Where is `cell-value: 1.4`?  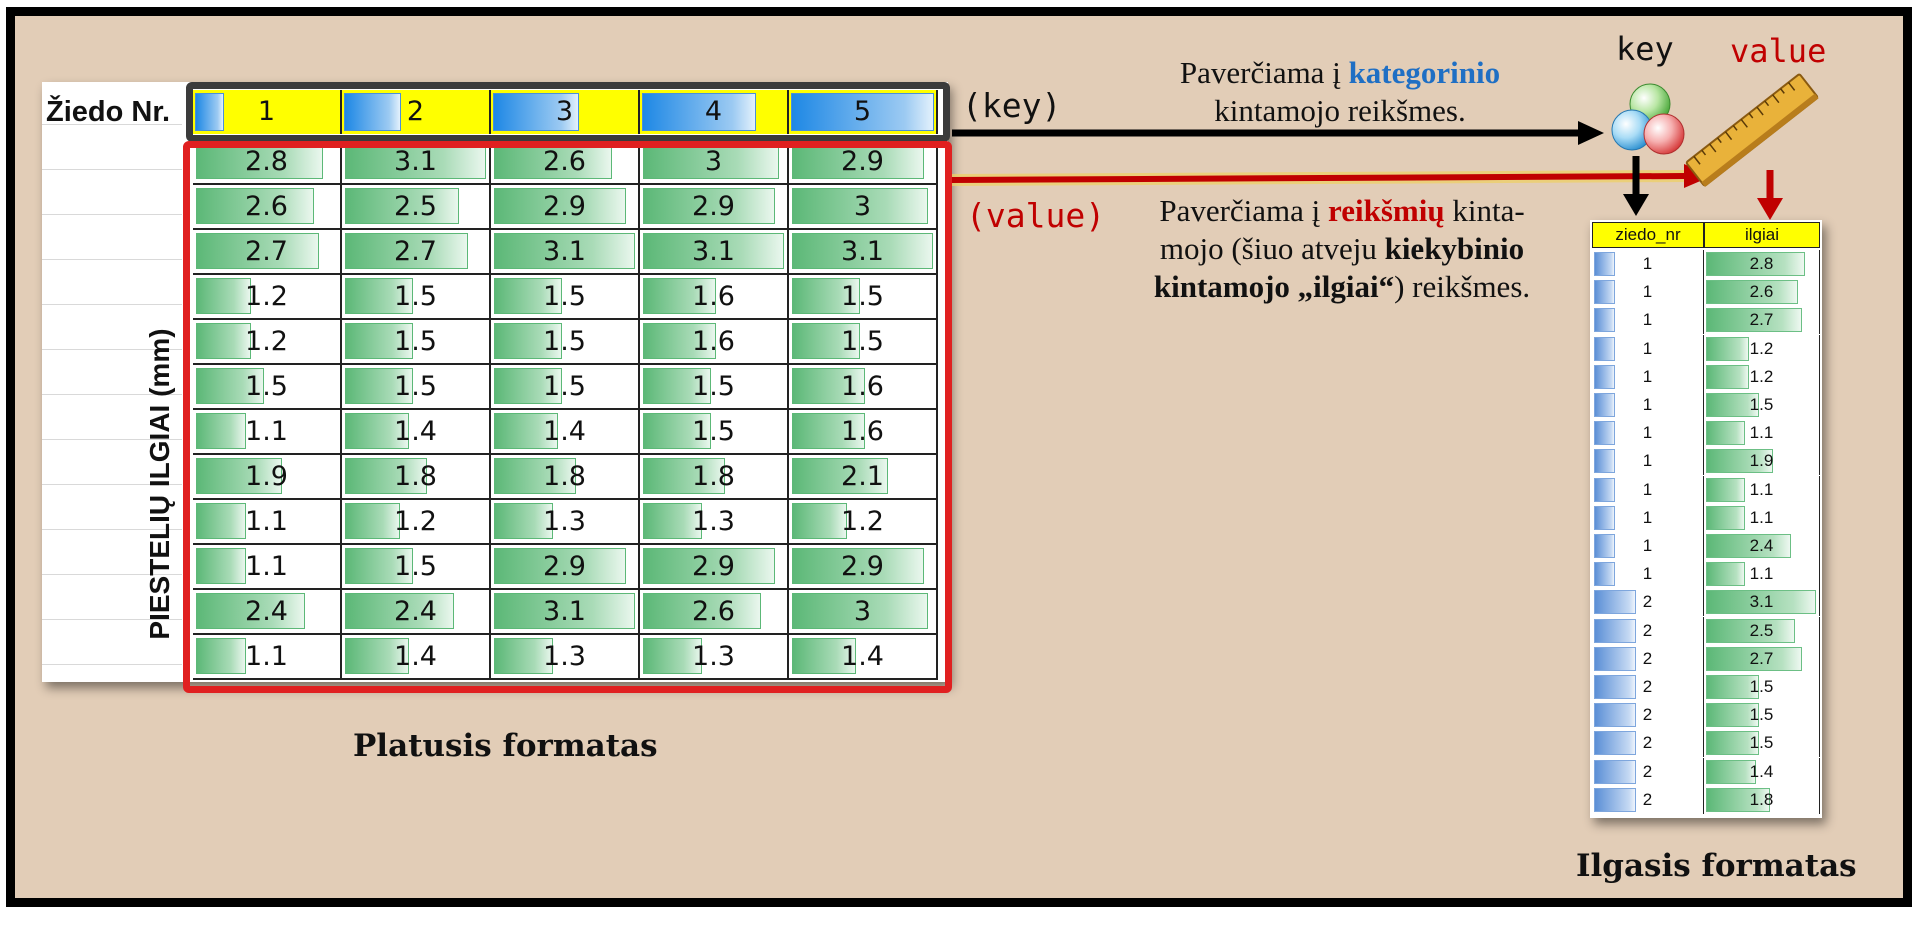
cell-value: 1.4 is located at coordinates (415, 656).